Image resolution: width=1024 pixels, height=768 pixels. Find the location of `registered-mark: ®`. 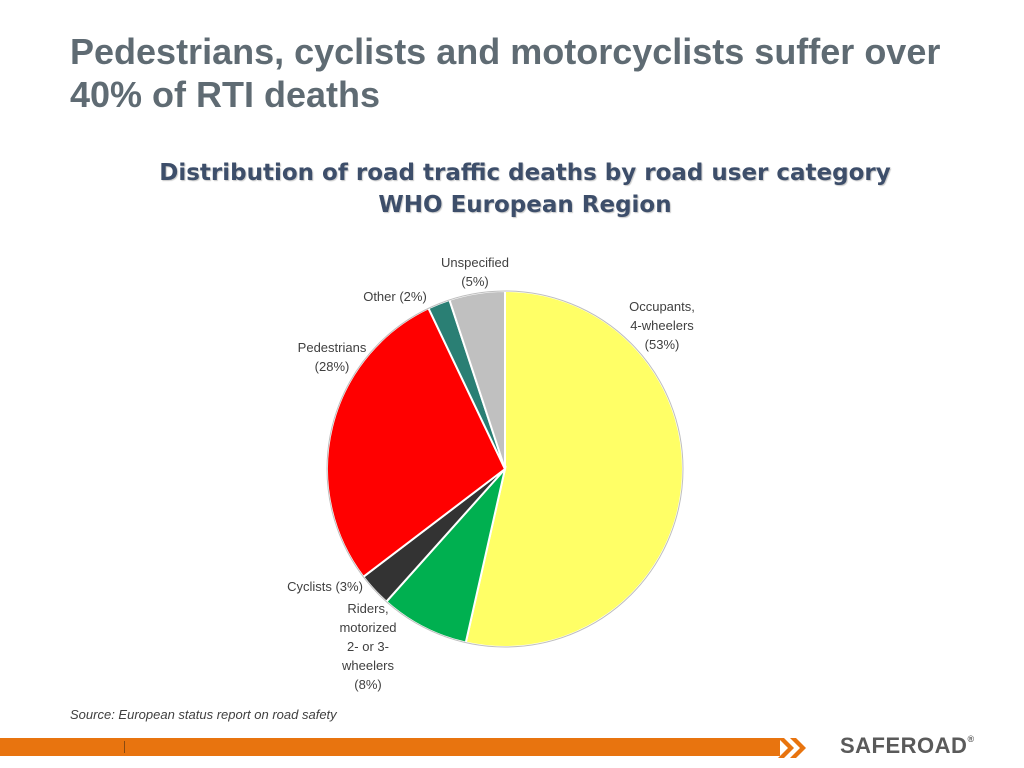

registered-mark: ® is located at coordinates (971, 739).